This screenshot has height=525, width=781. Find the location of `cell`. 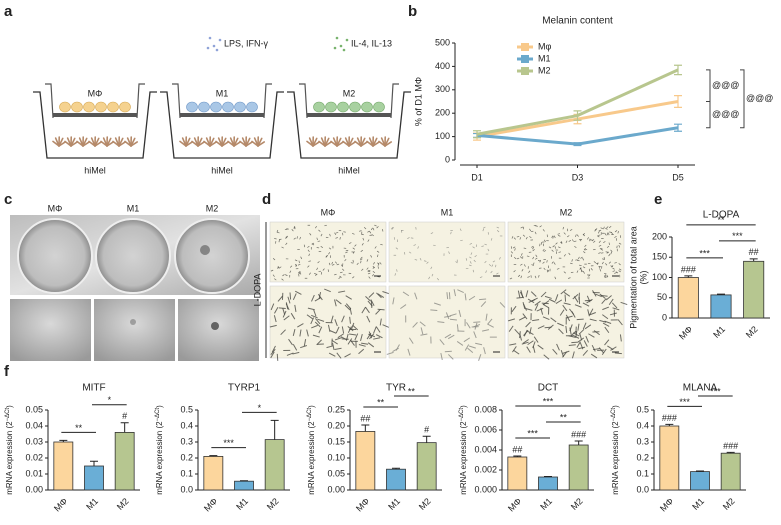

cell is located at coordinates (89, 107).